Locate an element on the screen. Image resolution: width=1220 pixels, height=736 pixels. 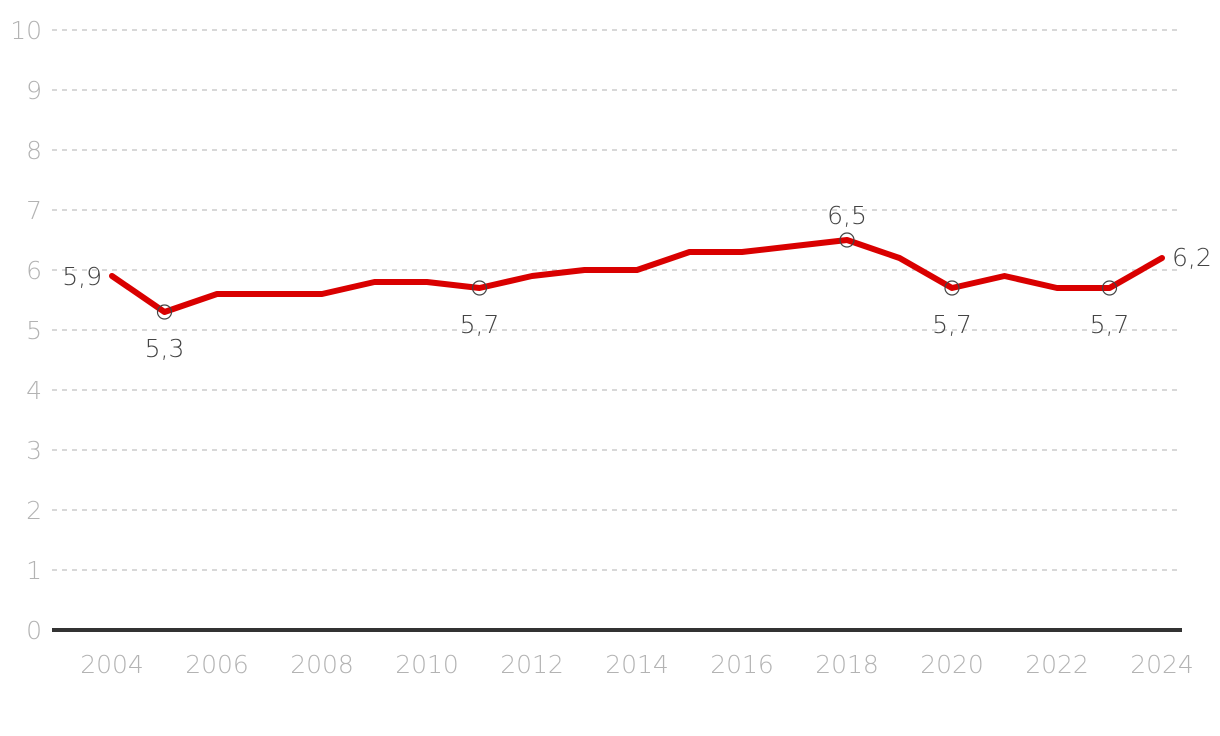
y-tick-label: 10 is located at coordinates (26, 30).